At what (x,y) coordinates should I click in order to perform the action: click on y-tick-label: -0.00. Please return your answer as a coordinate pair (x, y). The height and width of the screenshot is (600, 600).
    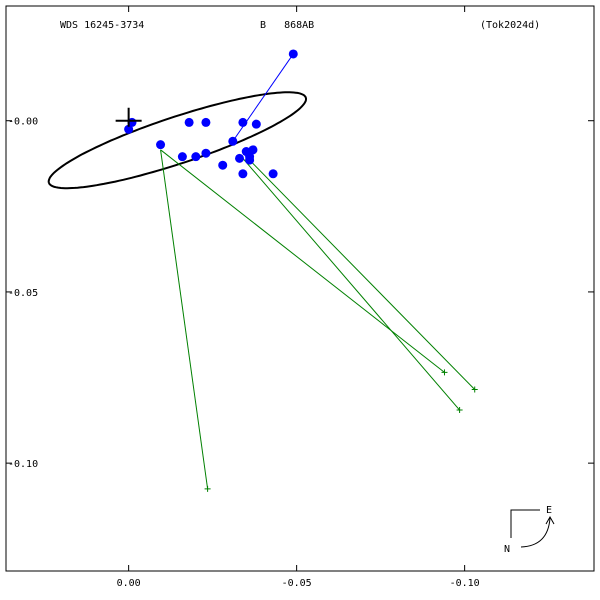
    Looking at the image, I should click on (23, 122).